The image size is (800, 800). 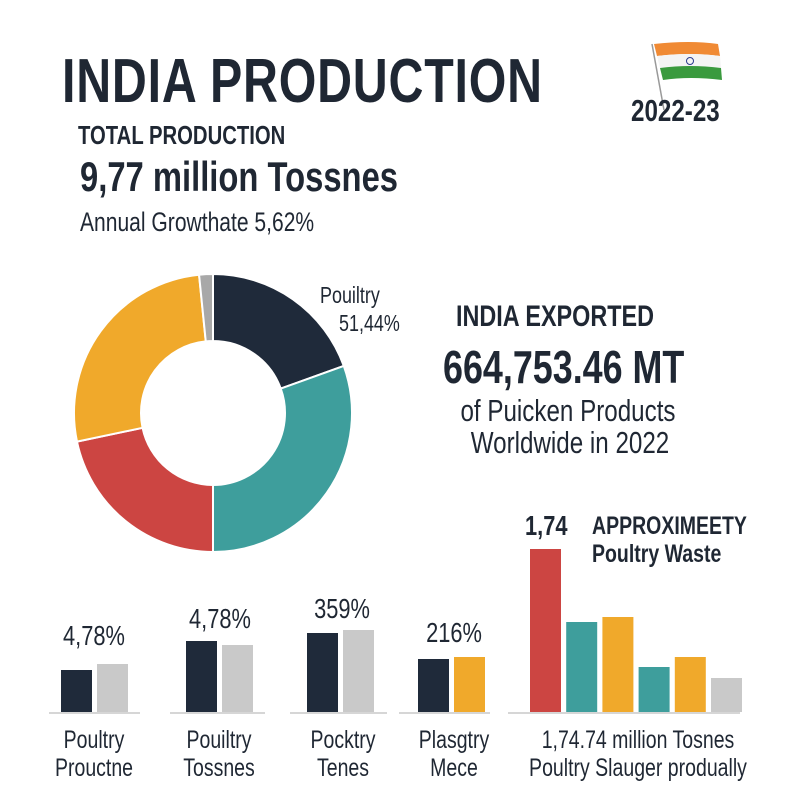 What do you see at coordinates (454, 740) in the screenshot?
I see `bar-group-label: Plasgtry` at bounding box center [454, 740].